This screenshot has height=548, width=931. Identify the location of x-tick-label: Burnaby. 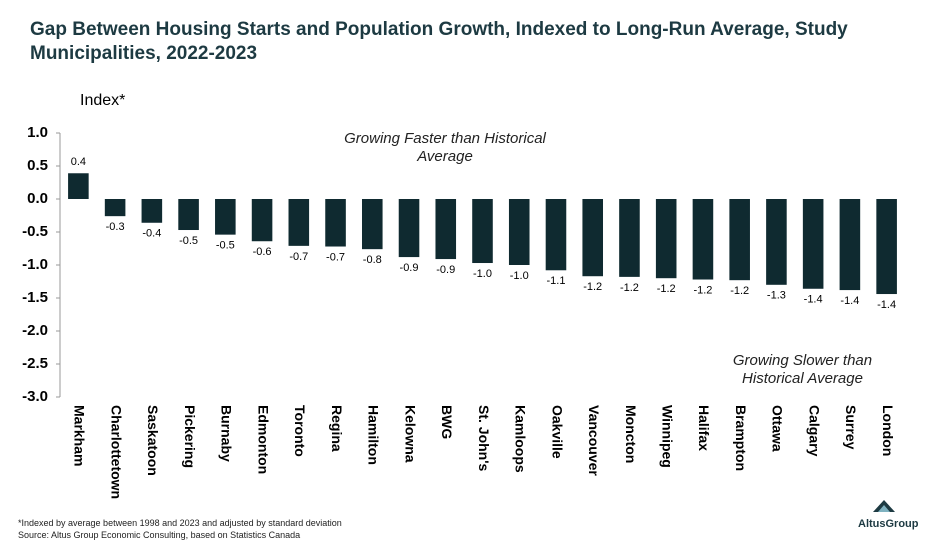
(227, 433).